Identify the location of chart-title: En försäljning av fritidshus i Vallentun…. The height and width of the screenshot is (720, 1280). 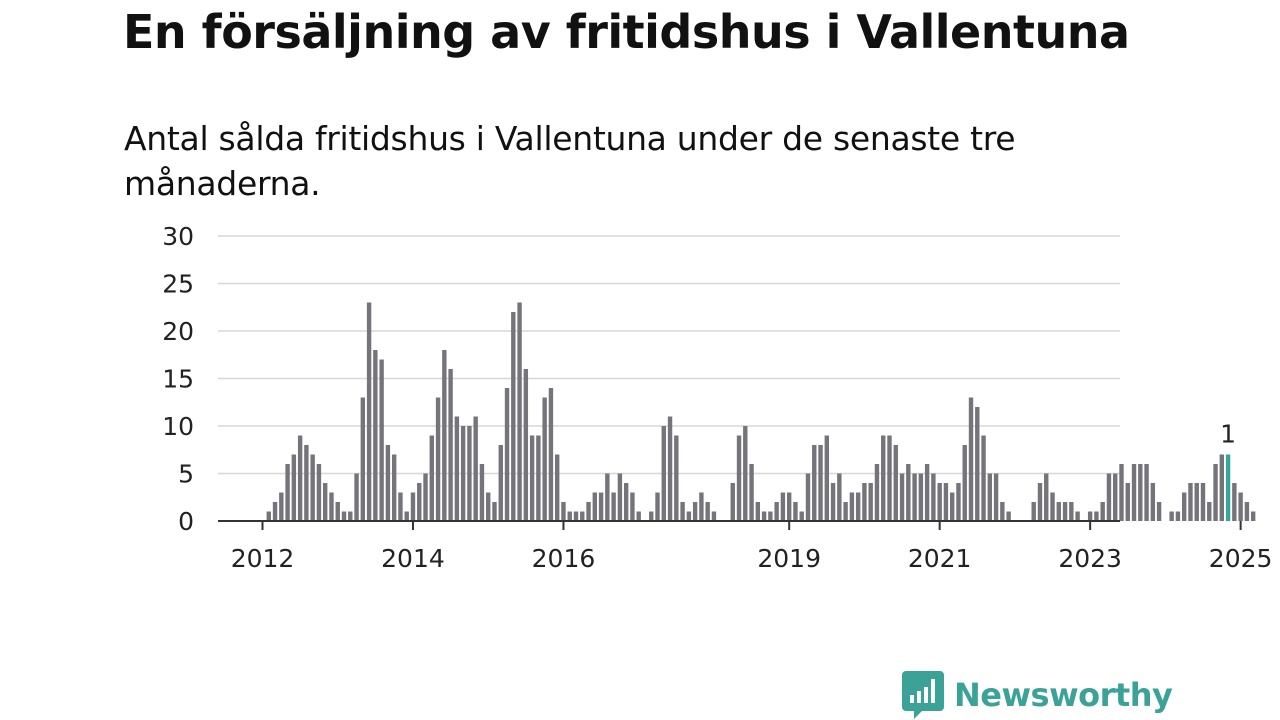
(626, 32).